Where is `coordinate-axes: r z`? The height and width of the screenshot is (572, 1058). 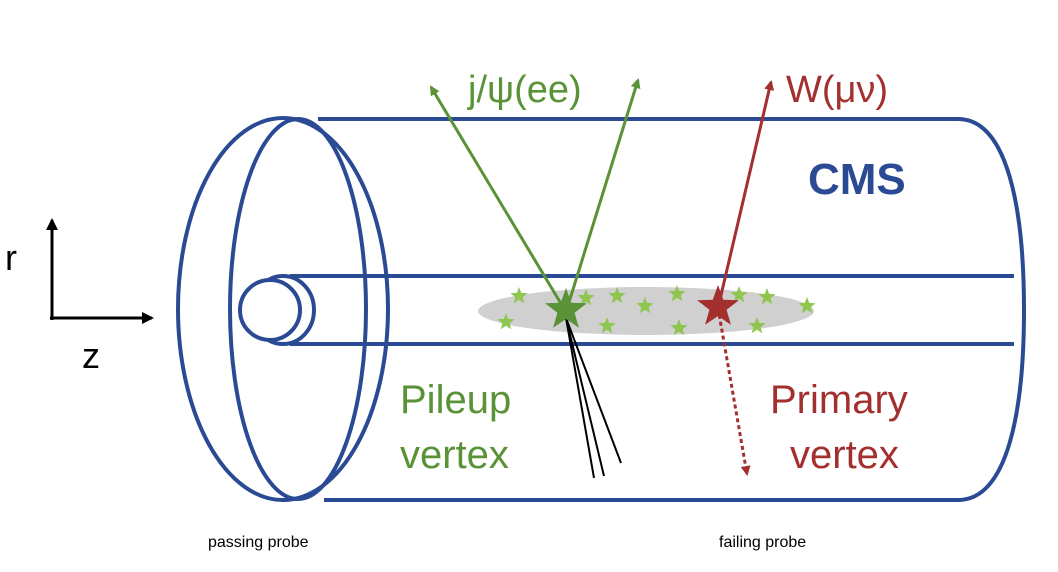 coordinate-axes: r z is located at coordinates (79, 297).